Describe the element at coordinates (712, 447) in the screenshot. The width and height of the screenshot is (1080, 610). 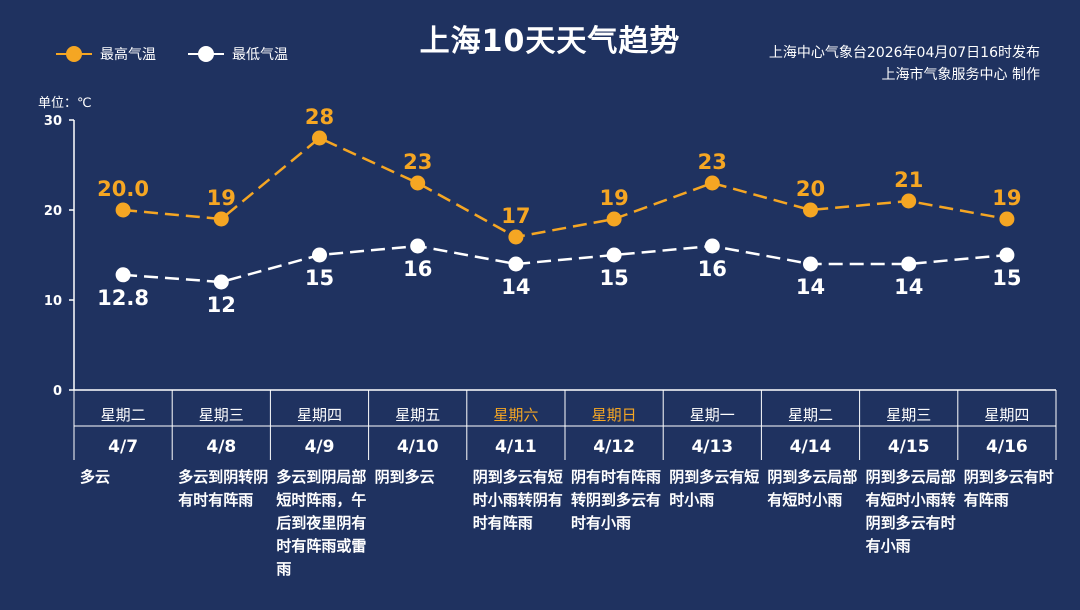
I see `date-label: 4/13` at that location.